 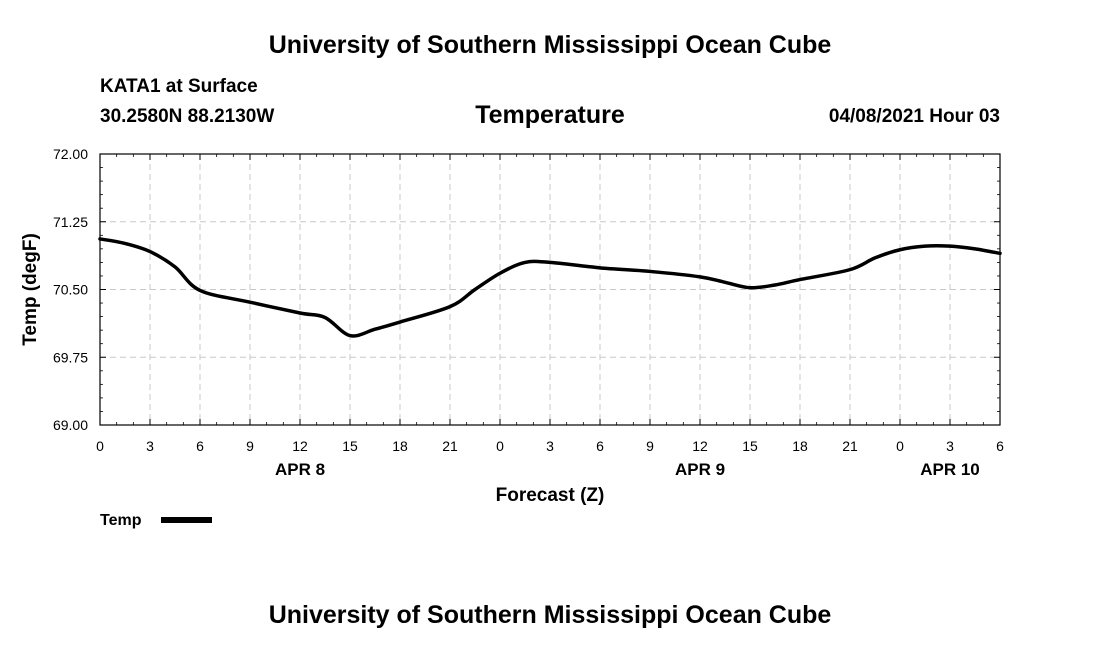 I want to click on y-tick-label: 71.25, so click(x=70, y=222).